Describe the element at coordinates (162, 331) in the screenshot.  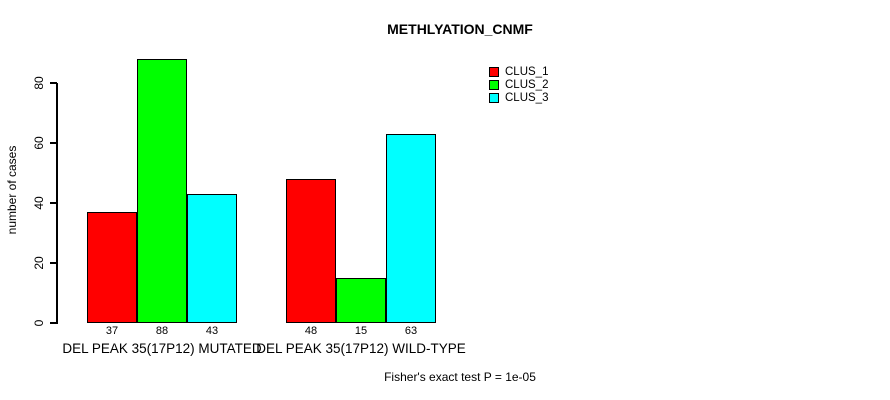
I see `bar-value-label: 88` at that location.